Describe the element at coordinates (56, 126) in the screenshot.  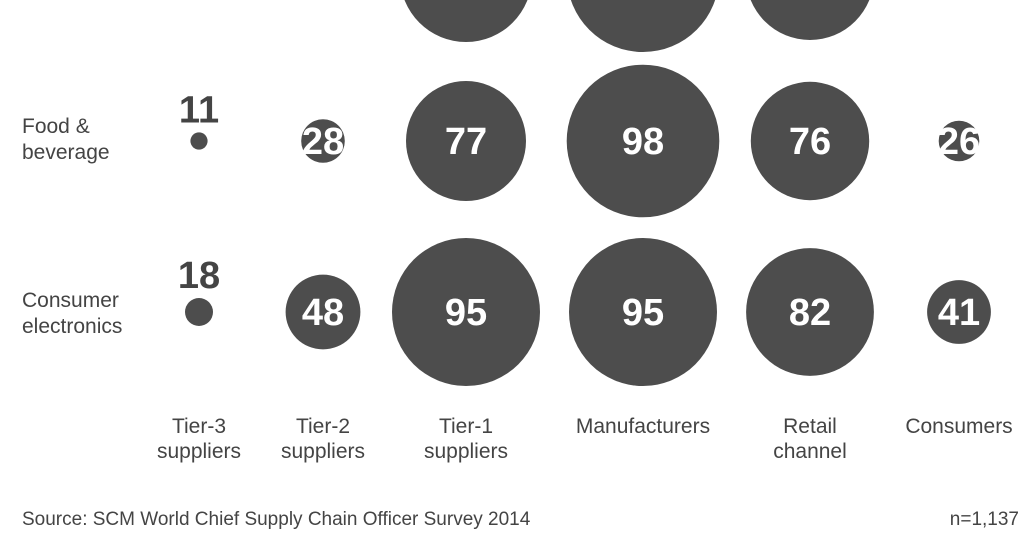
I see `row-label-line: Food &` at that location.